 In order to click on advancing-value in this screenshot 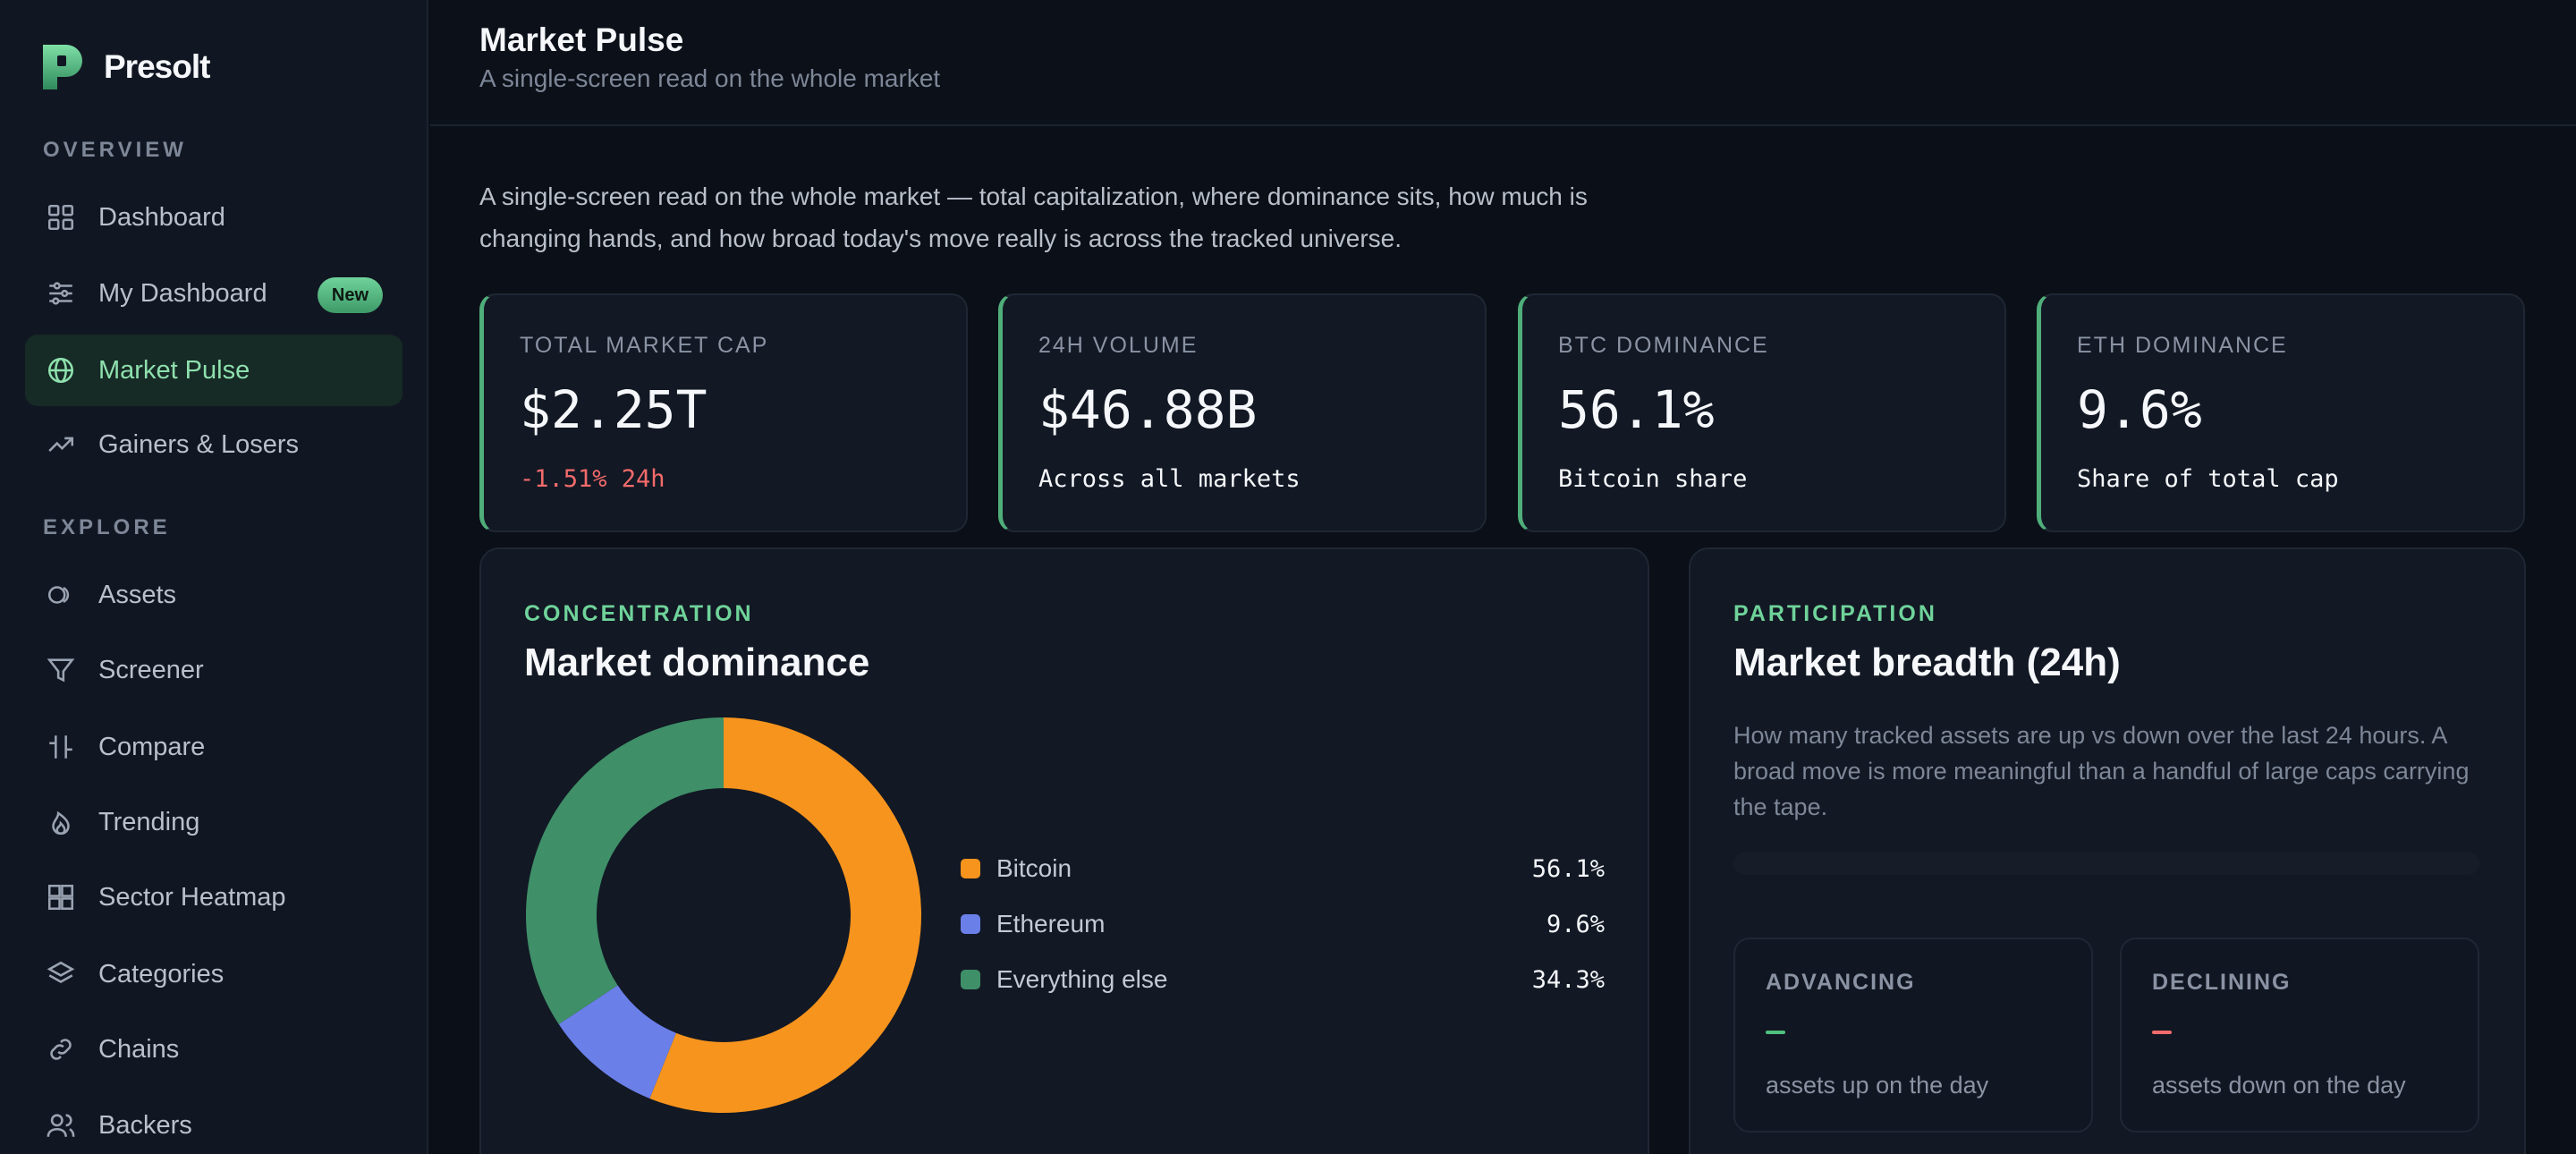, I will do `click(1775, 1032)`.